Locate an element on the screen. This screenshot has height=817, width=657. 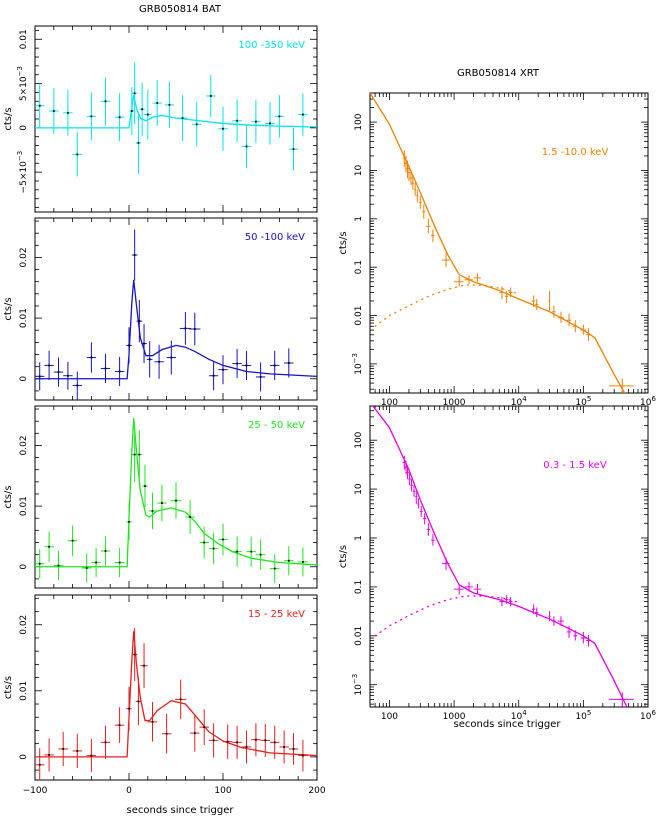
x-tick-label: 10⁴ is located at coordinates (519, 715).